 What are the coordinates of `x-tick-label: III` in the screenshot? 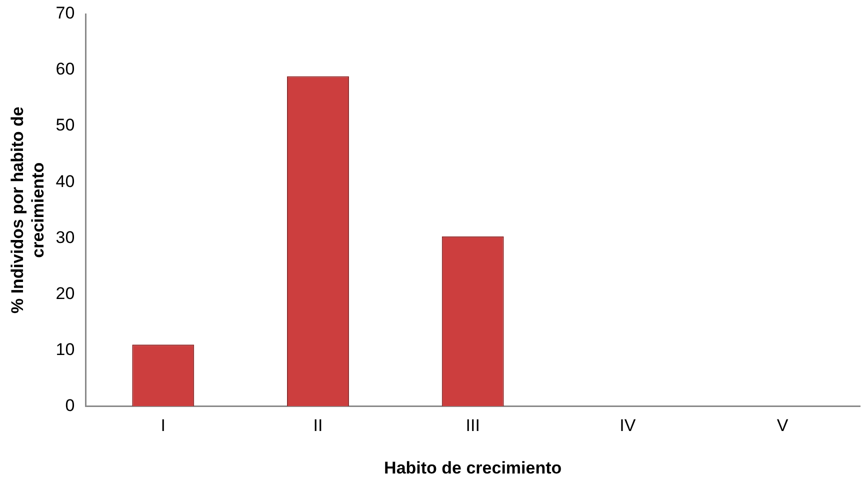 It's located at (473, 426).